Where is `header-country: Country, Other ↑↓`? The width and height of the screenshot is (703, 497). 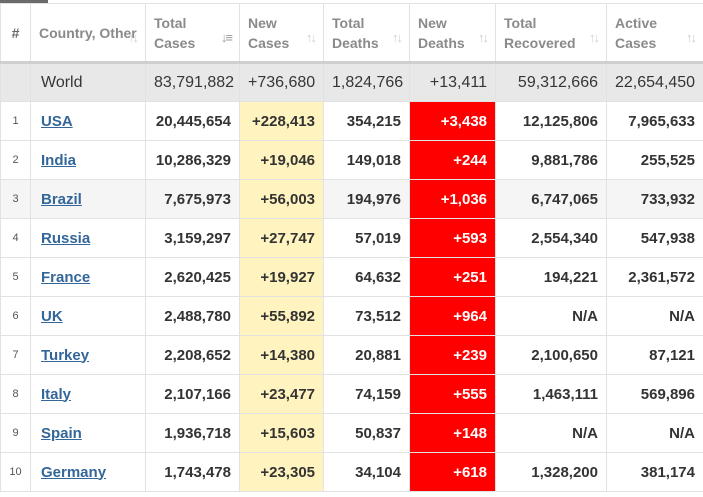
header-country: Country, Other ↑↓ is located at coordinates (88, 33).